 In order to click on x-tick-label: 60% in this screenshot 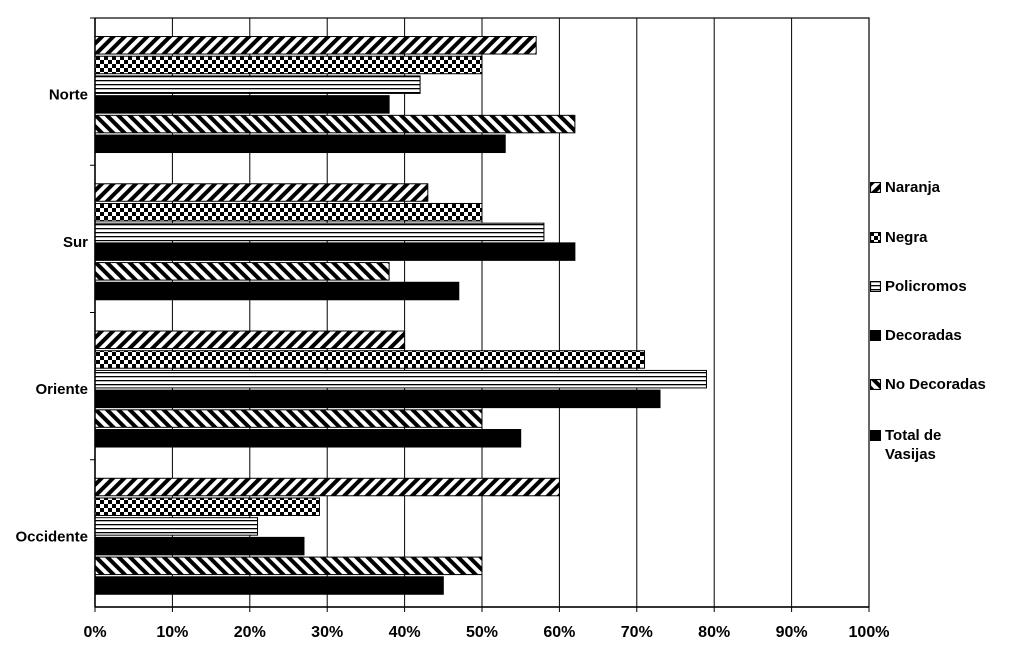, I will do `click(559, 632)`.